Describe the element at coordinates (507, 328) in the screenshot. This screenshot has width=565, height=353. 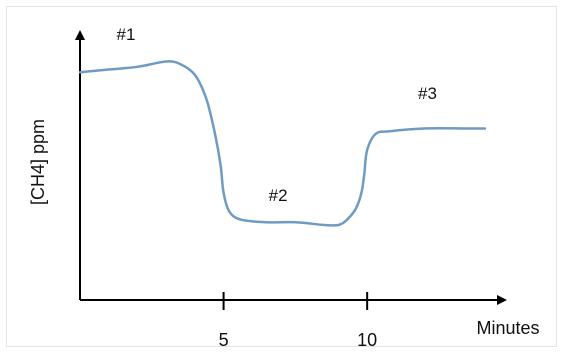
I see `x-axis-label: Minutes` at that location.